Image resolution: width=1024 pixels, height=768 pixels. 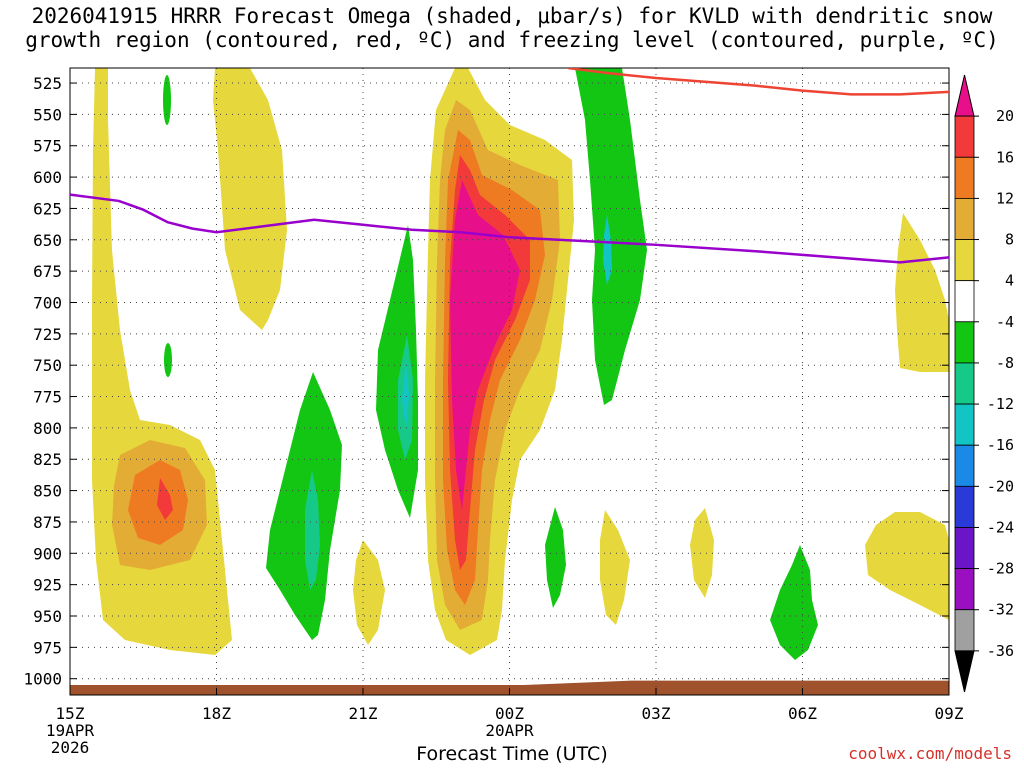 What do you see at coordinates (1005, 322) in the screenshot?
I see `colorbar-label: -4` at bounding box center [1005, 322].